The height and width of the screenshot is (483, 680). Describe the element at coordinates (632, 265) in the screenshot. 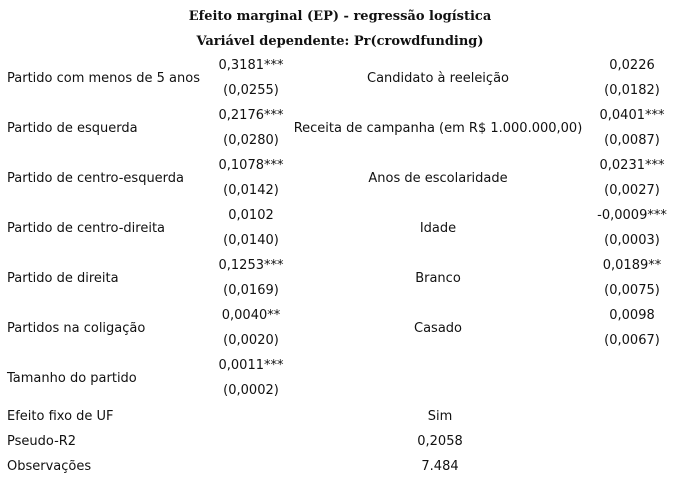

I see `coefficient-value: 0,0189**` at that location.